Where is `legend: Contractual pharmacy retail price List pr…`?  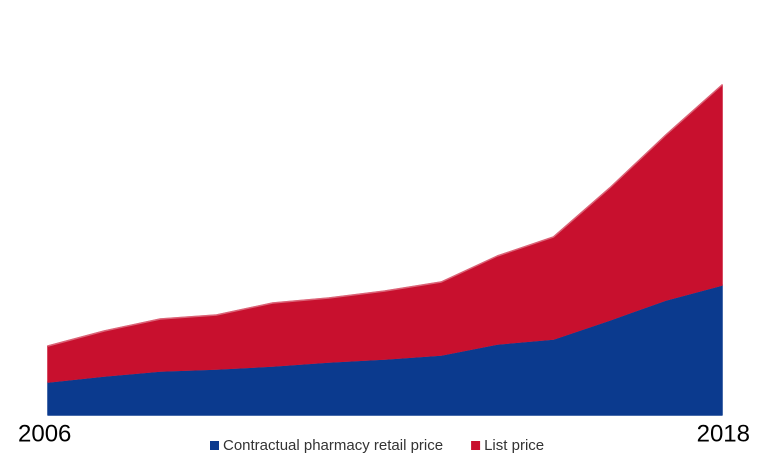 legend: Contractual pharmacy retail price List pr… is located at coordinates (377, 445).